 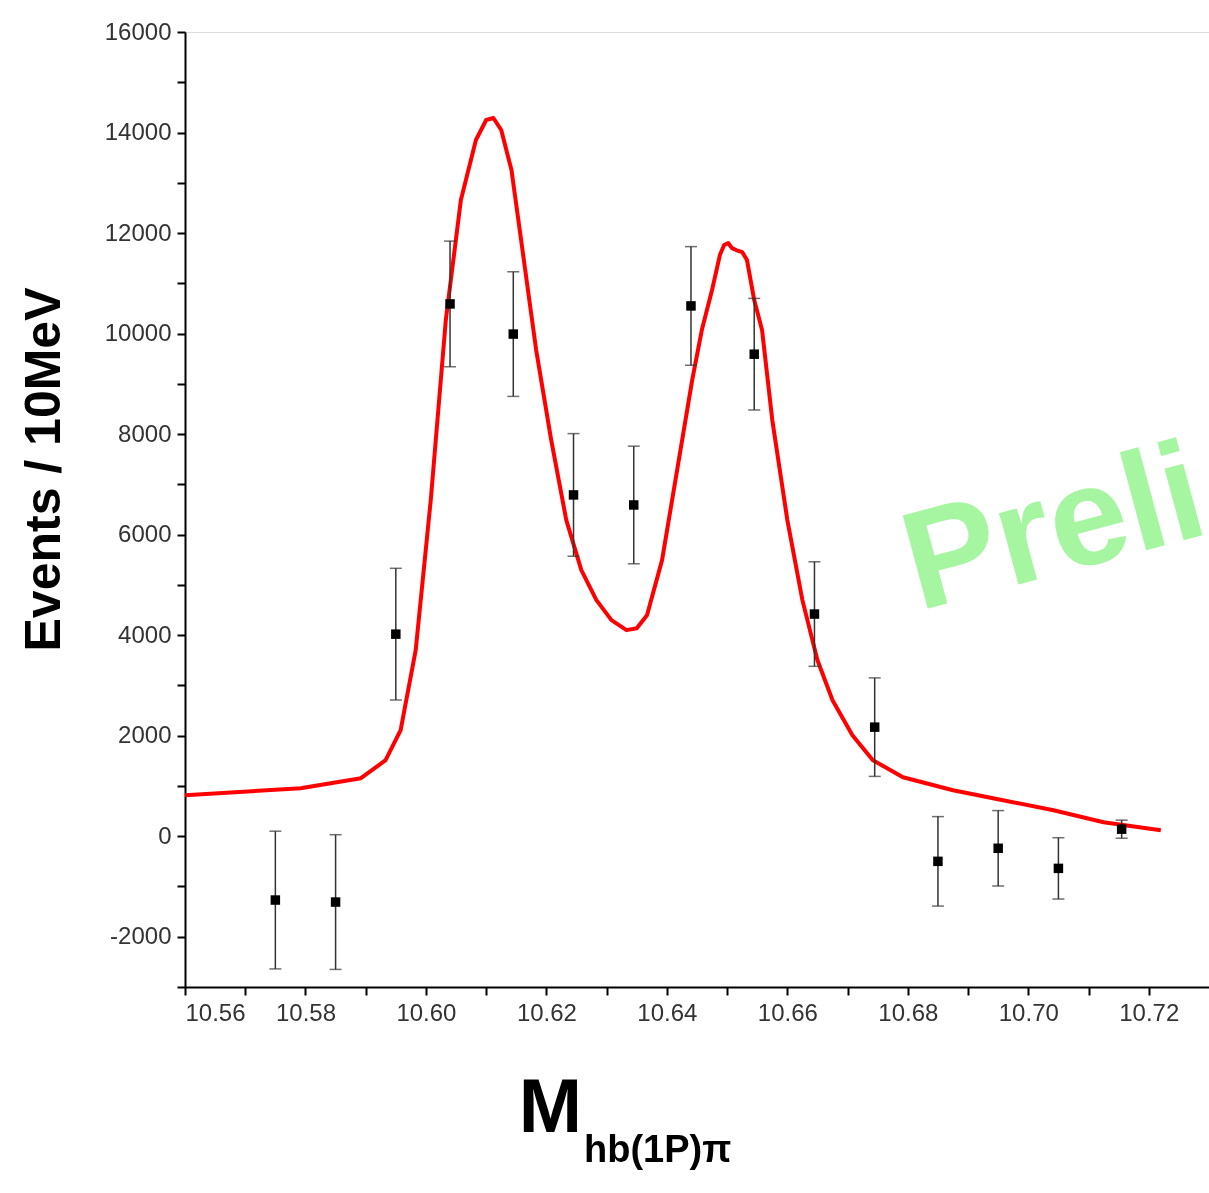 What do you see at coordinates (138, 232) in the screenshot?
I see `y-tick-label: 12000` at bounding box center [138, 232].